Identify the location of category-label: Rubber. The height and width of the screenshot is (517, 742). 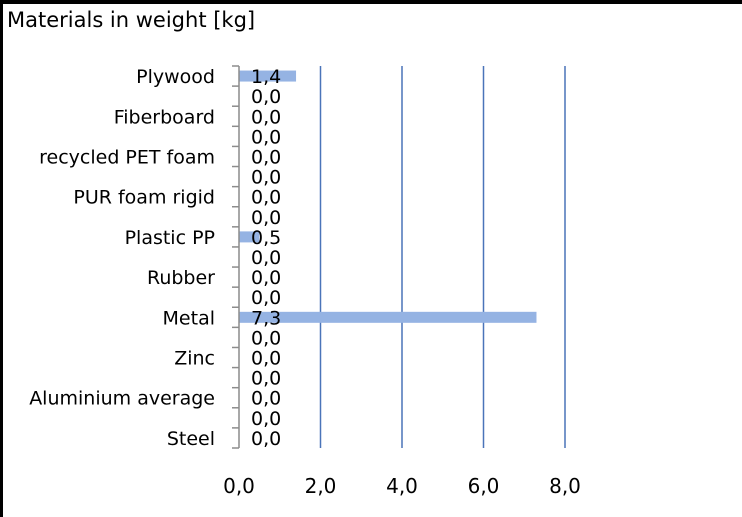
(181, 278).